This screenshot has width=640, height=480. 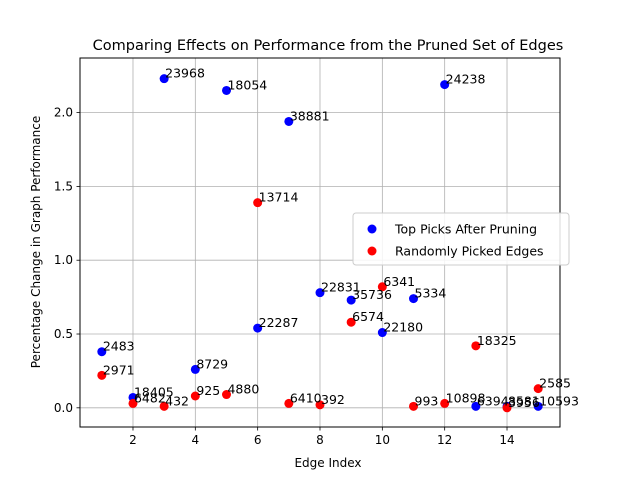 What do you see at coordinates (258, 440) in the screenshot?
I see `x-tick-label: 6` at bounding box center [258, 440].